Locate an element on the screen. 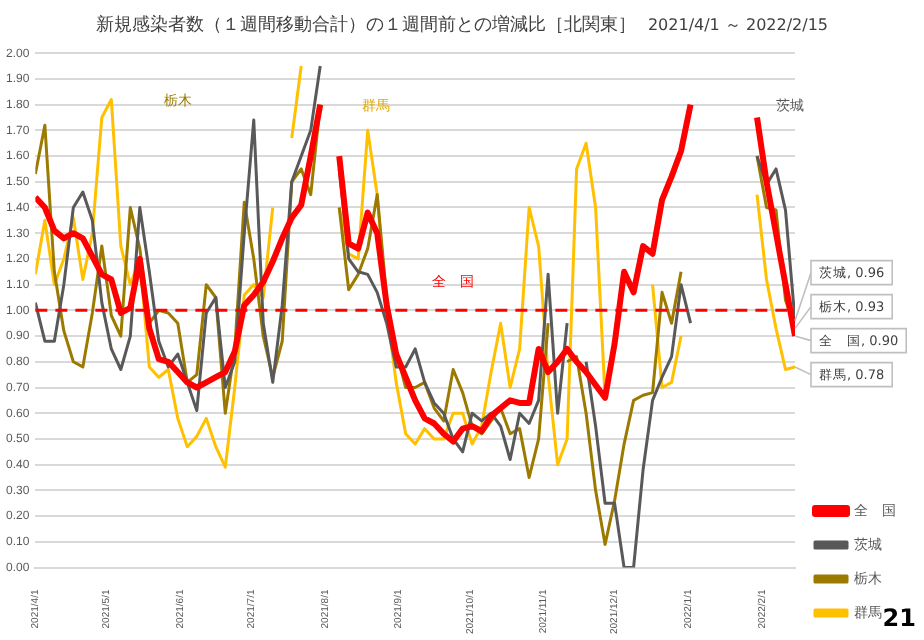  text: 21 is located at coordinates (899, 618).